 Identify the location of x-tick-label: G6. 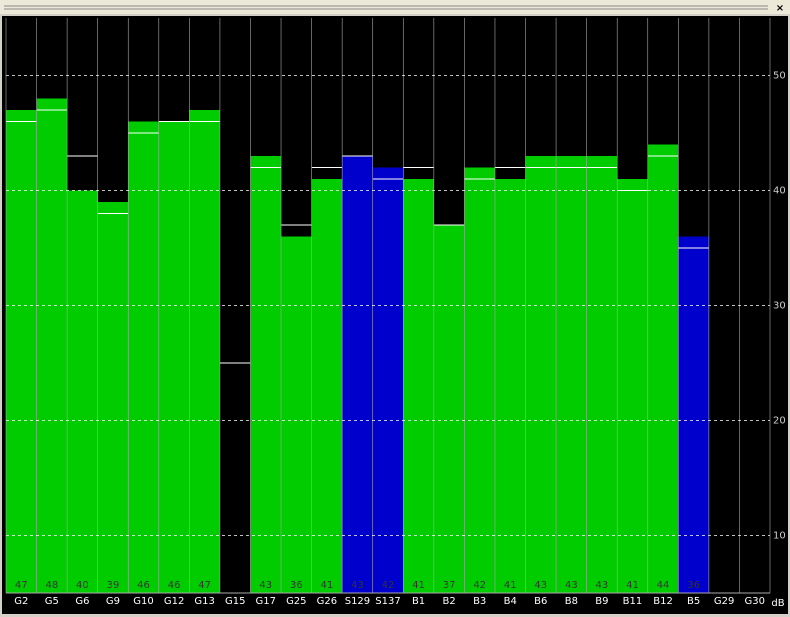
(82, 601).